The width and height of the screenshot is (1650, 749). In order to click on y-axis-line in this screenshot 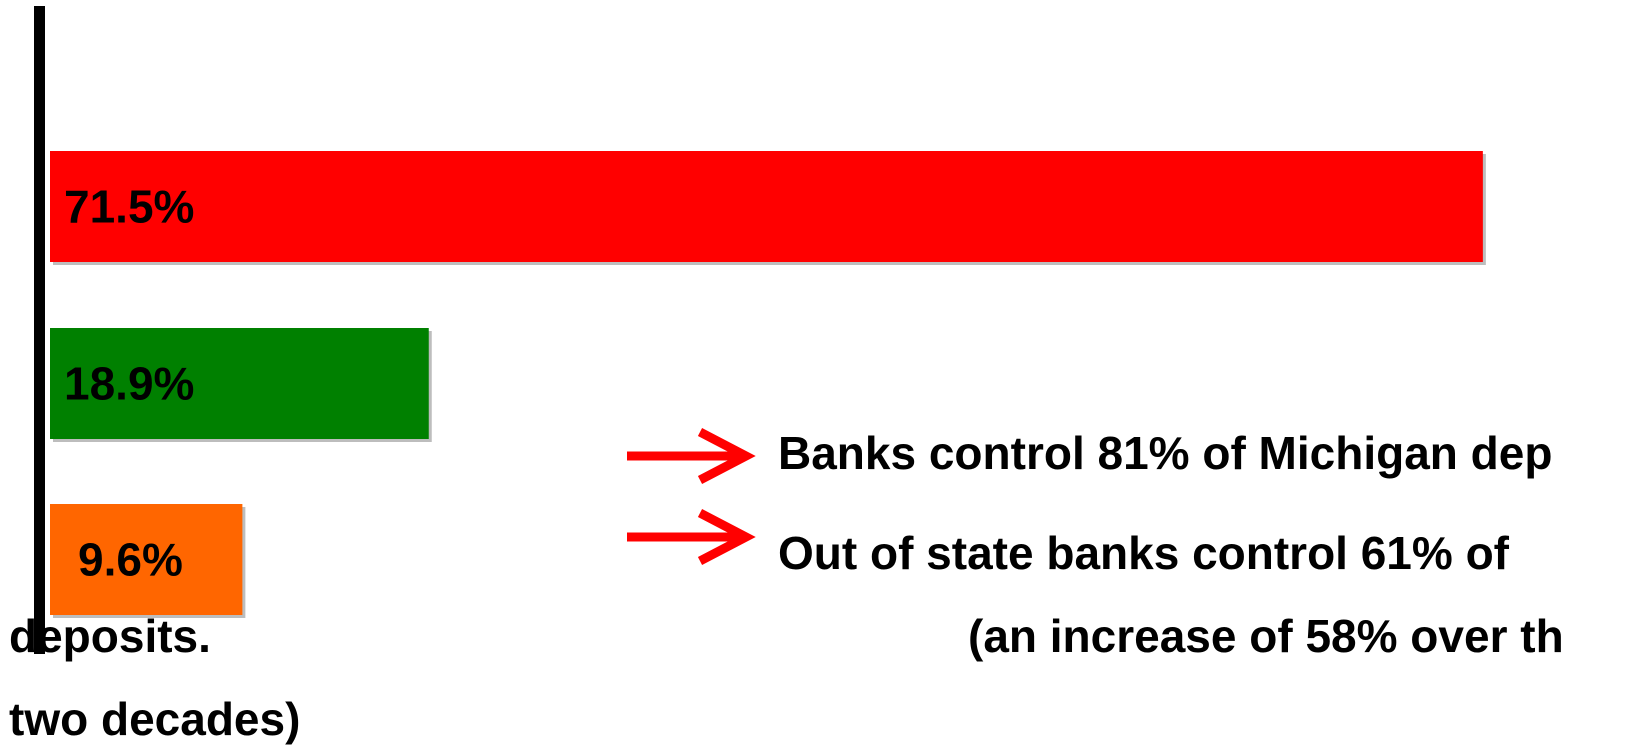, I will do `click(39, 330)`.